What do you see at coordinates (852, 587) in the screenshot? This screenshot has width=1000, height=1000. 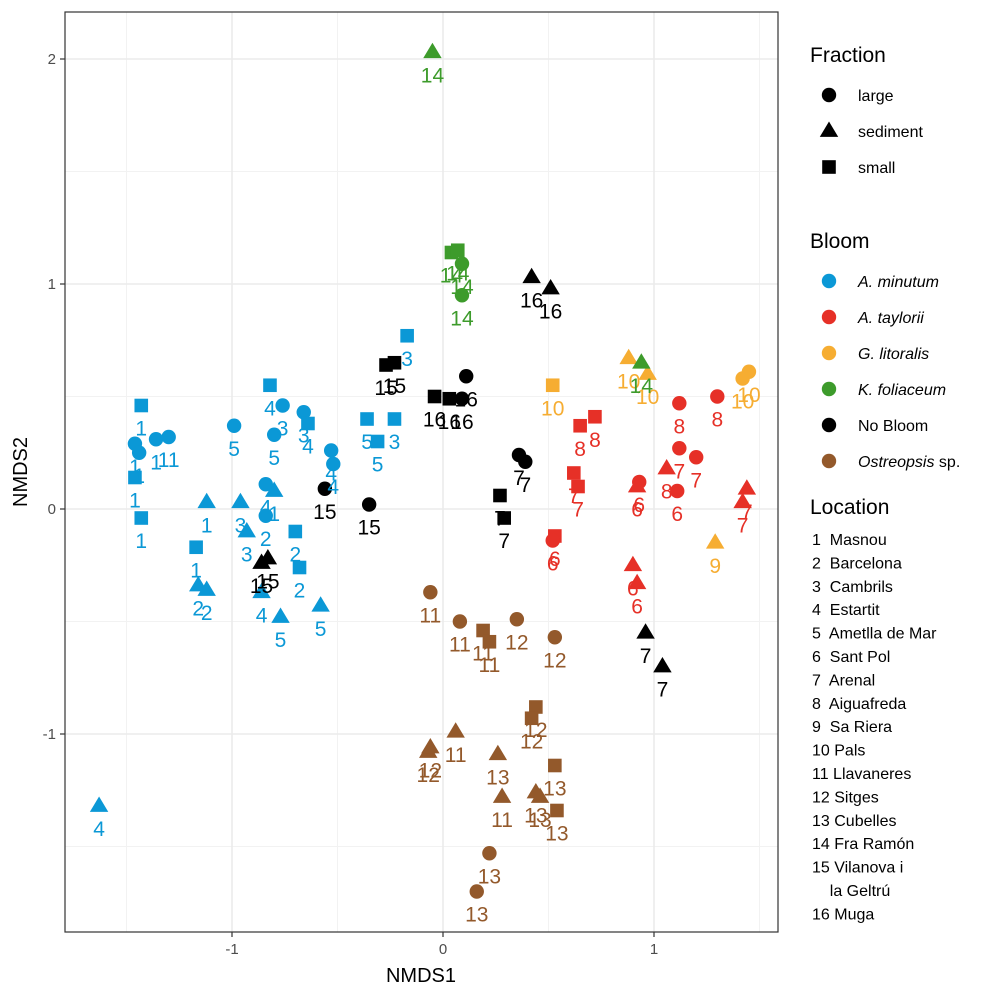 I see `legend-location-label: 3 Cambrils` at bounding box center [852, 587].